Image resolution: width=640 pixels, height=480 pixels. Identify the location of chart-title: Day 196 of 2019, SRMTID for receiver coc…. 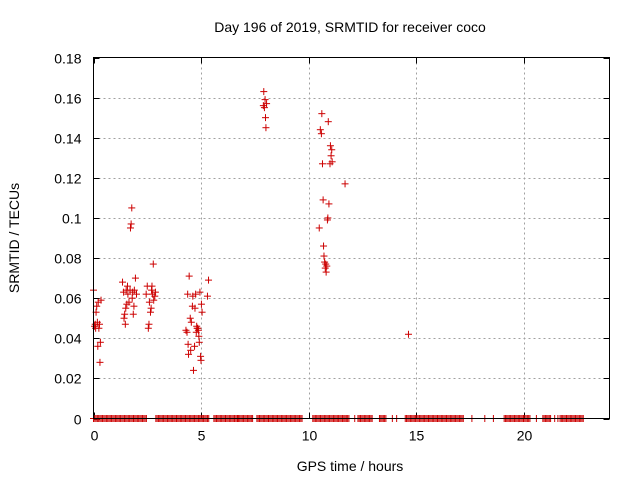
(350, 27).